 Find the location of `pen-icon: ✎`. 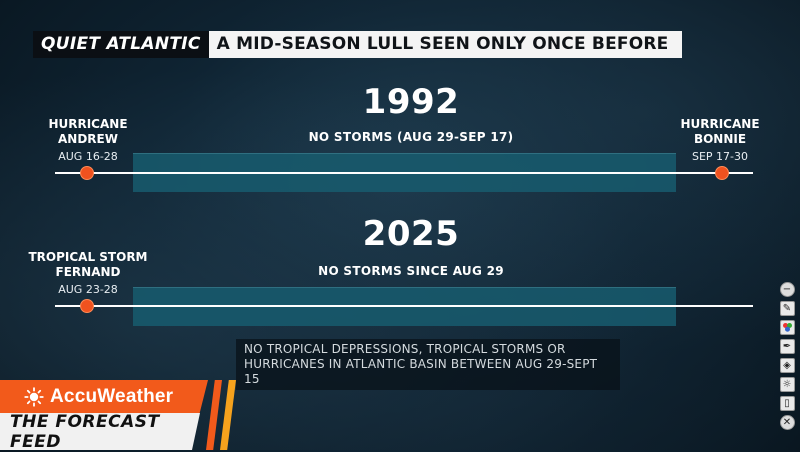

pen-icon: ✎ is located at coordinates (787, 308).